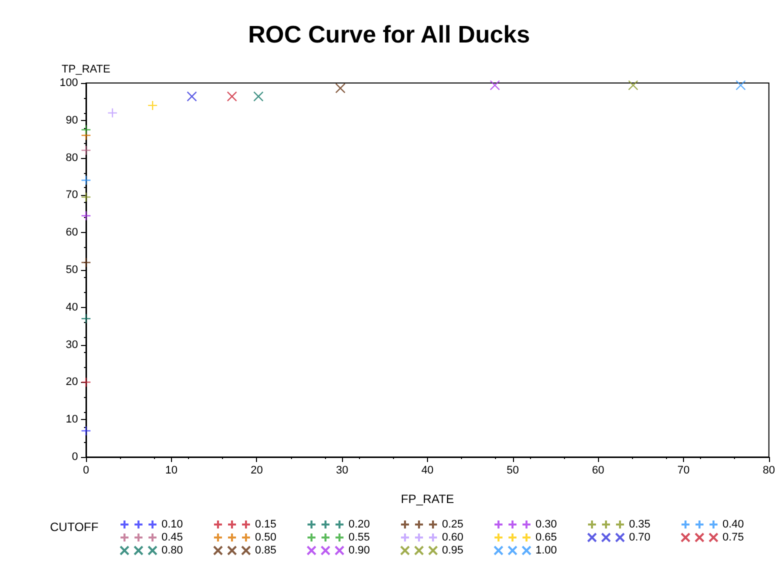 The height and width of the screenshot is (562, 778). Describe the element at coordinates (72, 344) in the screenshot. I see `y-tick-label: 30` at that location.